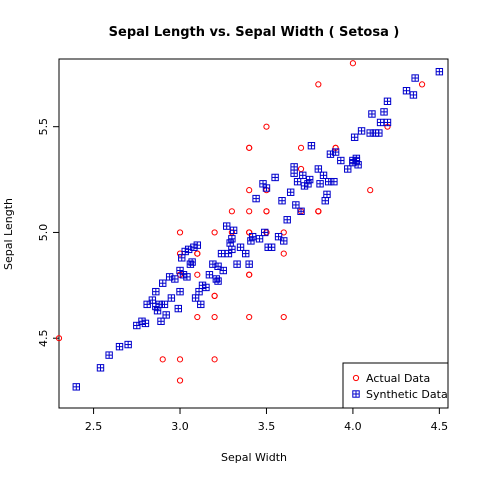  What do you see at coordinates (254, 32) in the screenshot?
I see `chart-title: Sepal Length vs. Sepal Width ( Setosa )` at bounding box center [254, 32].